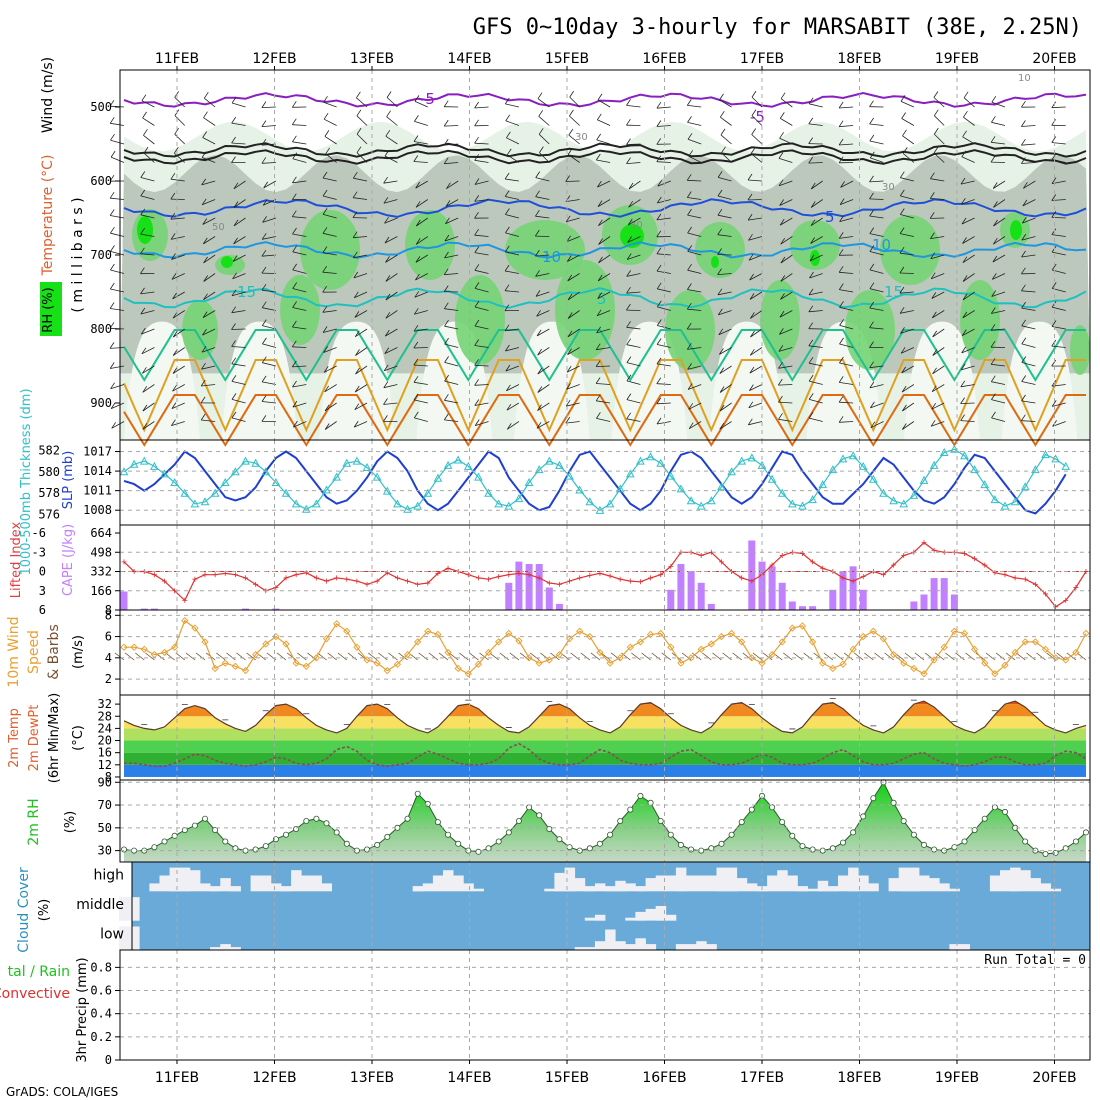 The image size is (1100, 1100). What do you see at coordinates (605, 758) in the screenshot?
I see `temp-band` at bounding box center [605, 758].